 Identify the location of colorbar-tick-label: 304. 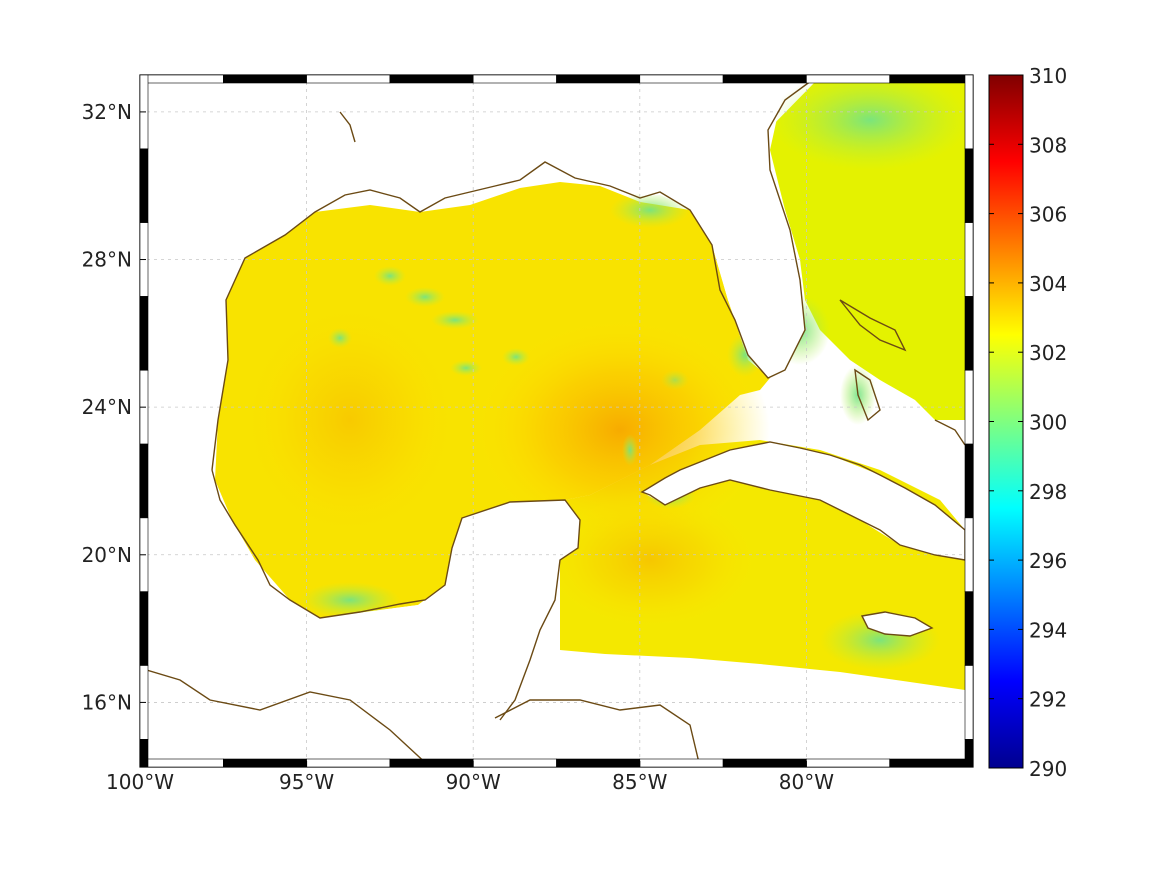
(1048, 284).